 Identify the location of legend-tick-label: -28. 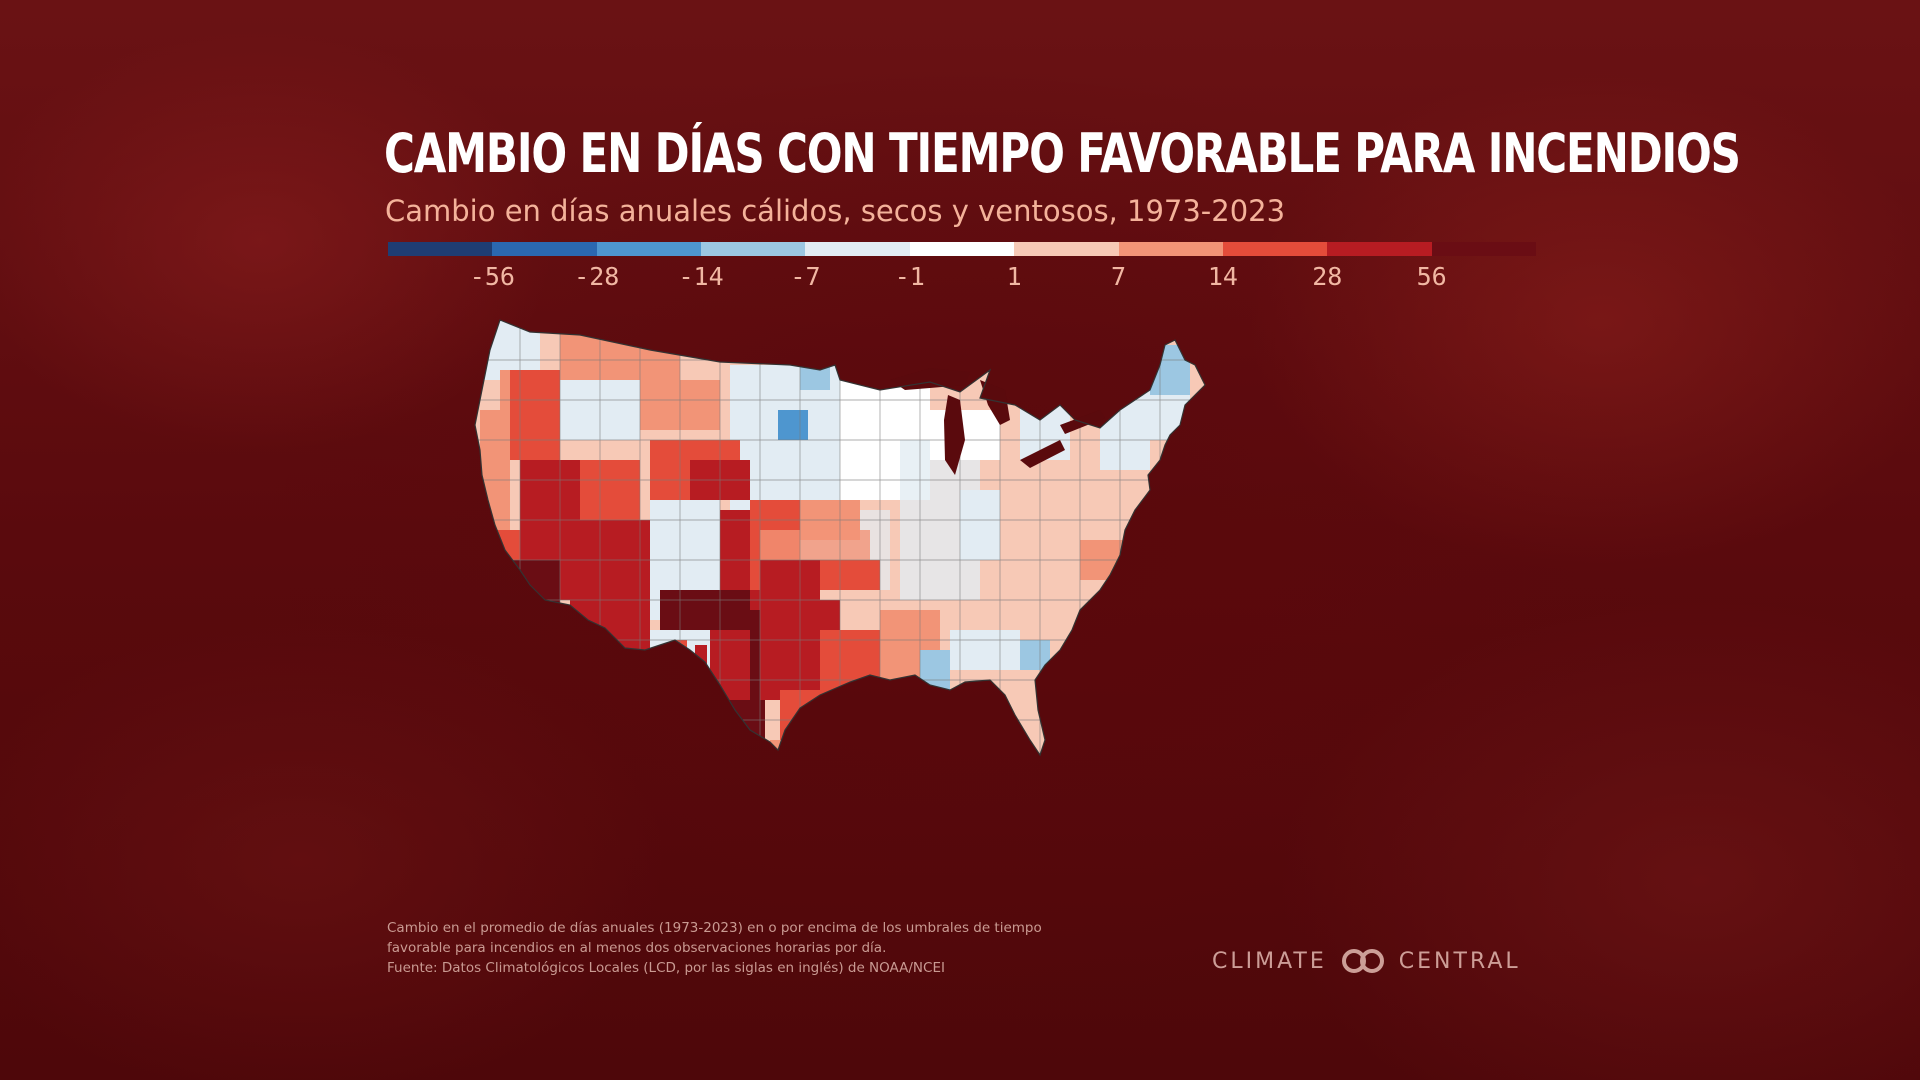
(597, 276).